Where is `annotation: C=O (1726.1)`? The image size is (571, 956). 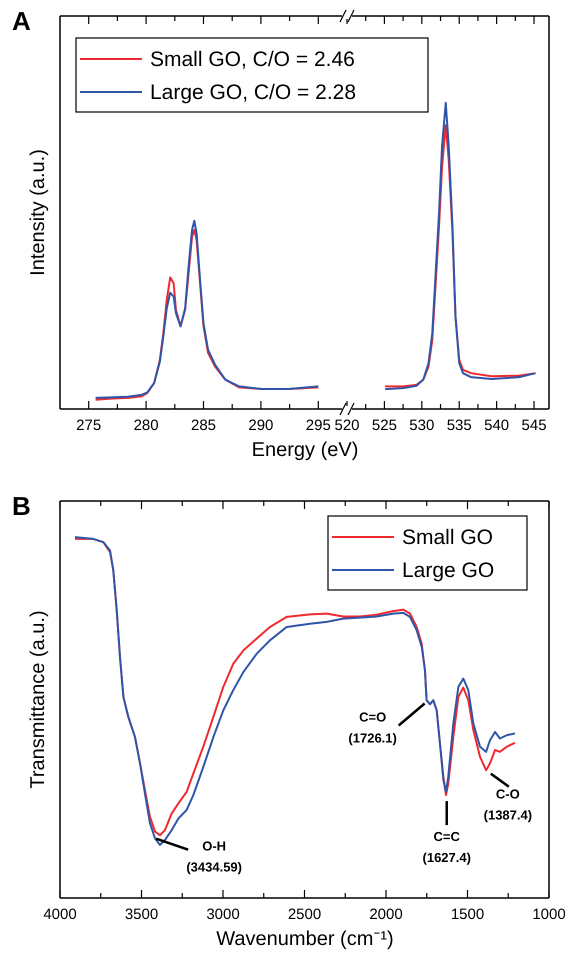 annotation: C=O (1726.1) is located at coordinates (372, 728).